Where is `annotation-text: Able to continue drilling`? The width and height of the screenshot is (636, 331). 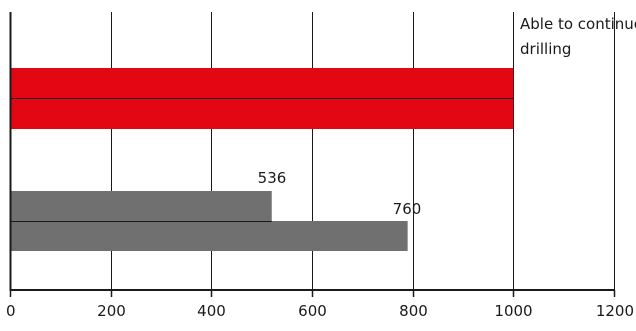 annotation-text: Able to continue drilling is located at coordinates (578, 36).